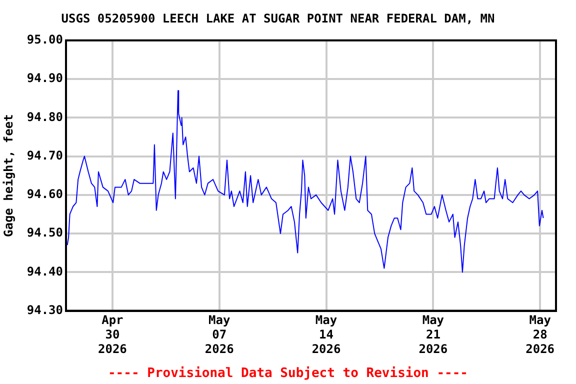  I want to click on y-tick-label: 94.60, so click(44, 194).